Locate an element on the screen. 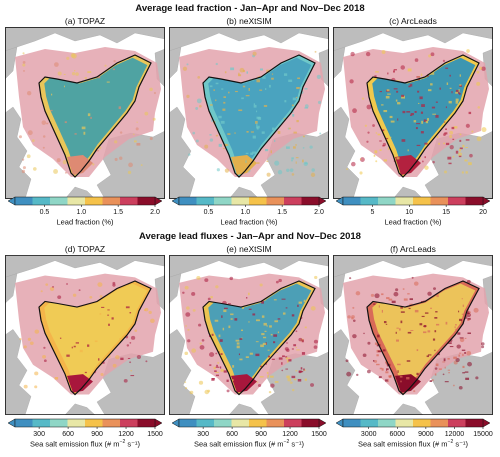 This screenshot has height=457, width=500. colorbar-tick-label: 600 is located at coordinates (68, 434).